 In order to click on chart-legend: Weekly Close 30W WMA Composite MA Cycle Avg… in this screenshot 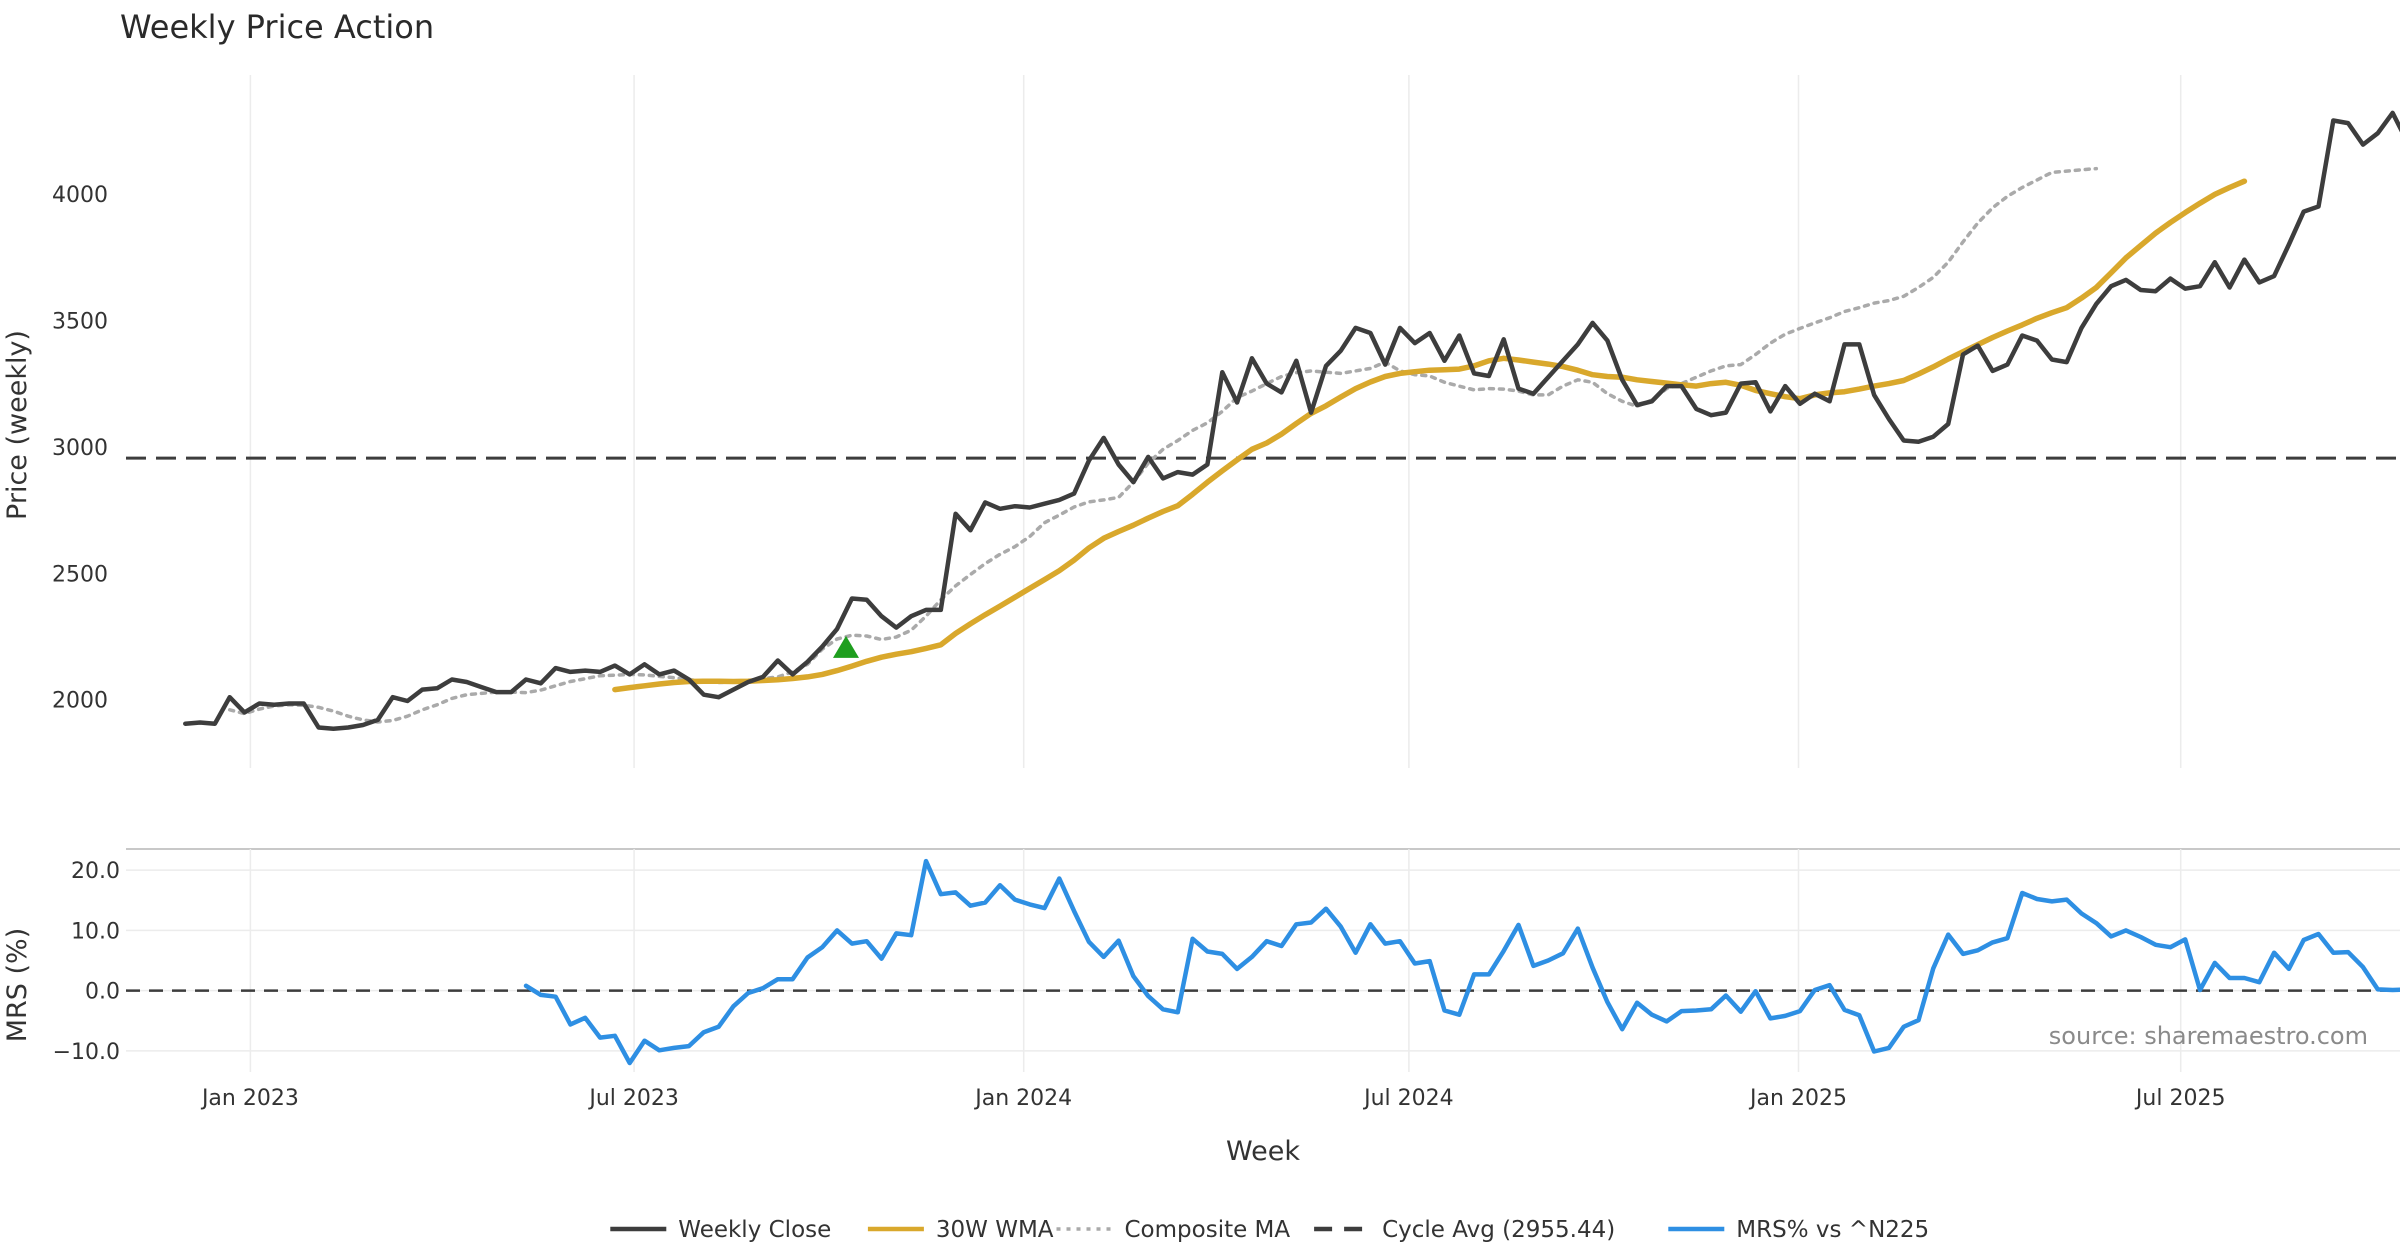, I will do `click(1269, 1230)`.